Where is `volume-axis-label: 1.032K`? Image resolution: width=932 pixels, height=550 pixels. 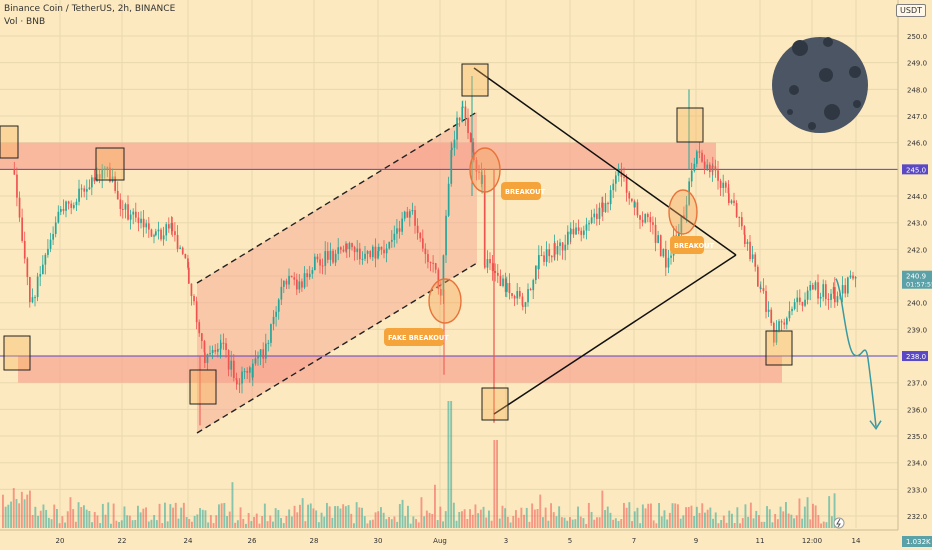
volume-axis-label: 1.032K is located at coordinates (918, 542).